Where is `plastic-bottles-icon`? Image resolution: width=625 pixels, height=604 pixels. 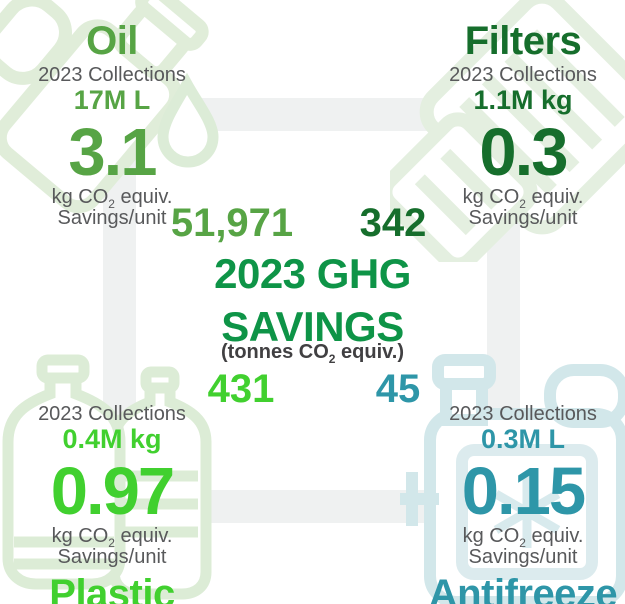
plastic-bottles-icon is located at coordinates (107, 477).